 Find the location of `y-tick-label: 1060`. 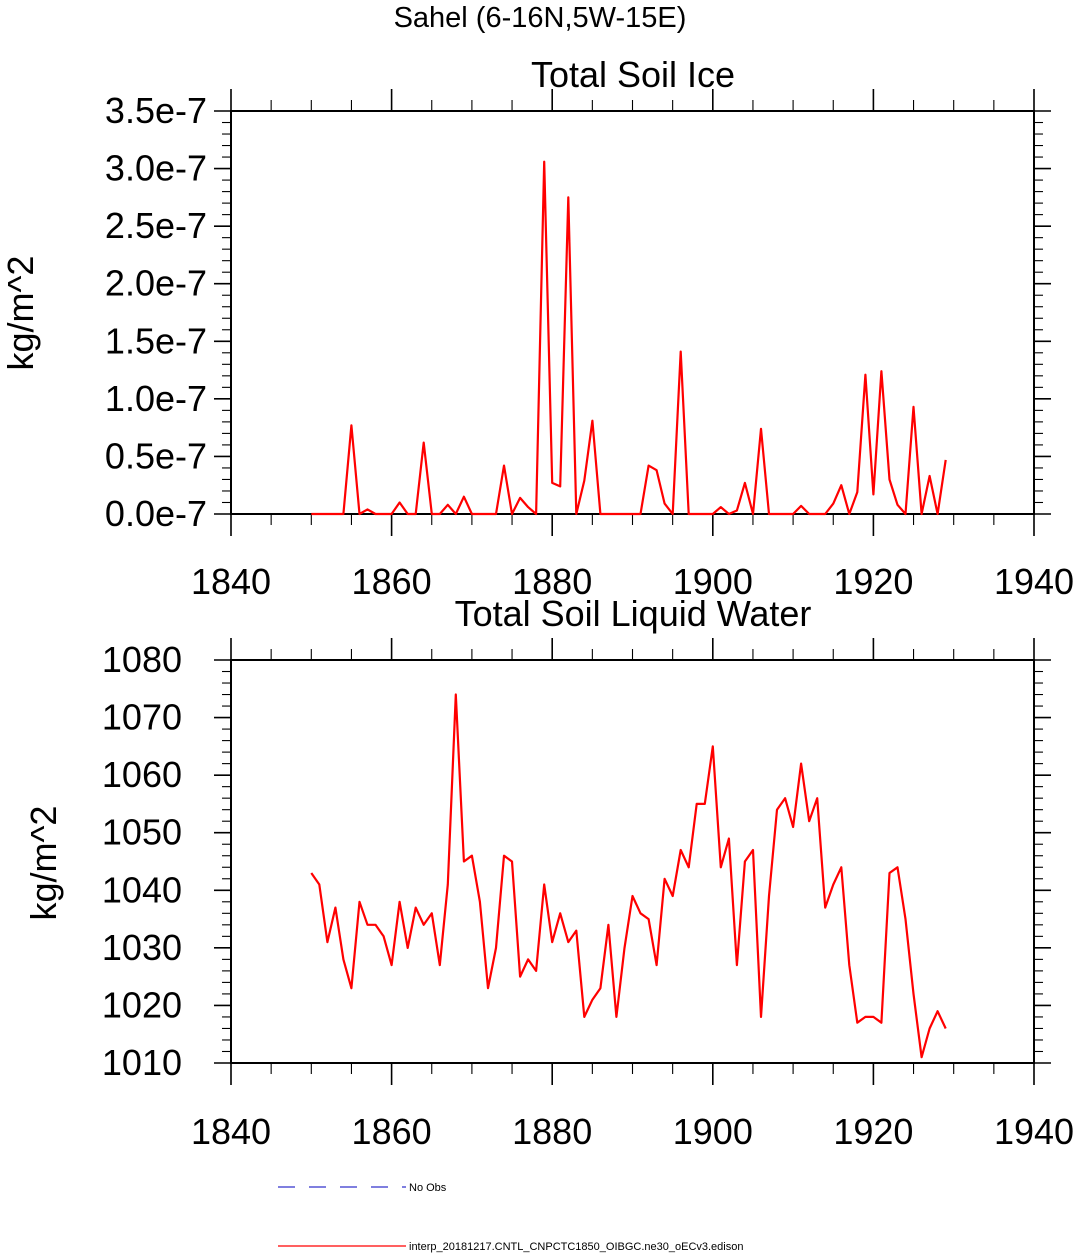

y-tick-label: 1060 is located at coordinates (142, 774).